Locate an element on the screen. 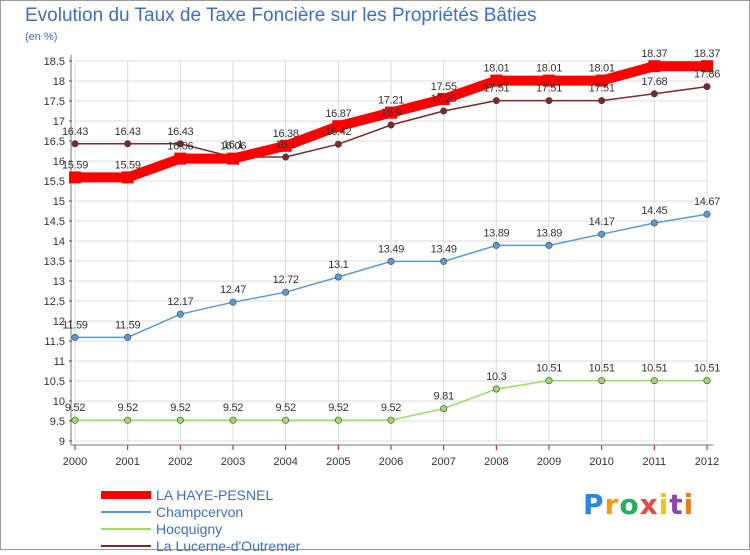 Image resolution: width=750 pixels, height=555 pixels. data-label: 12.72 is located at coordinates (286, 280).